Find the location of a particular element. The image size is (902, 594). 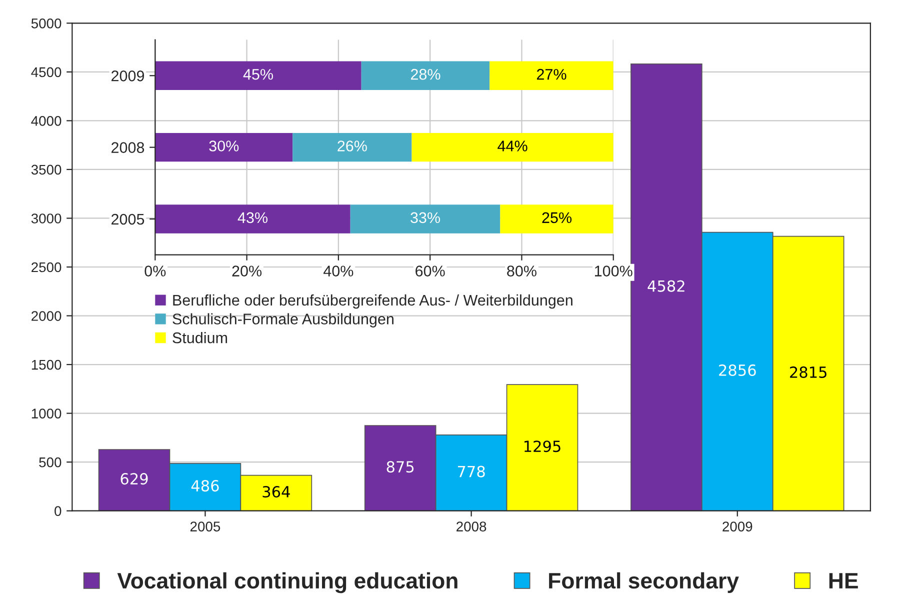

legend-label: Schulisch-Formale Ausbildungen is located at coordinates (283, 320).